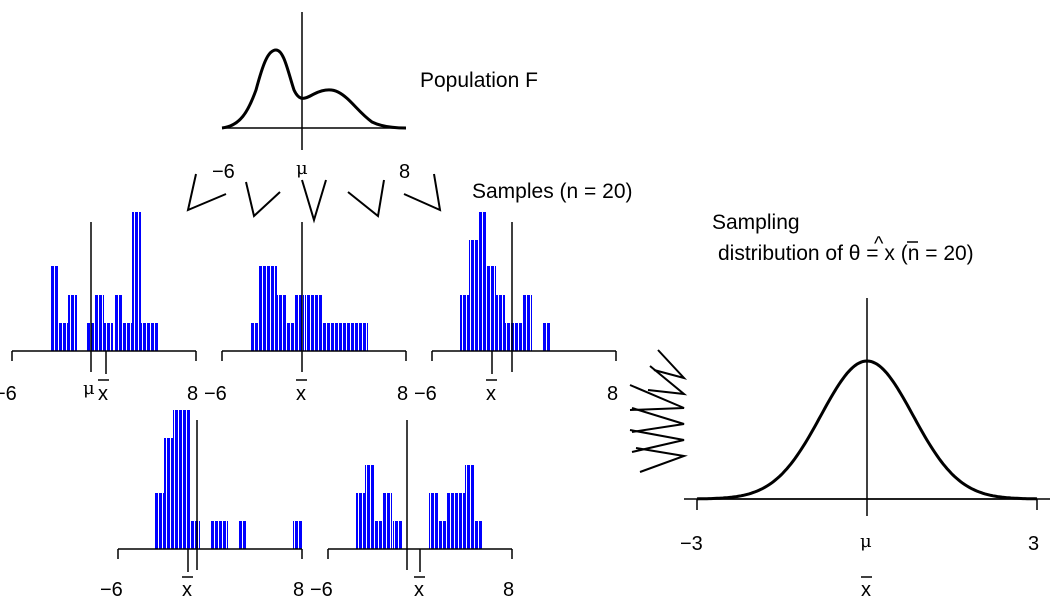 The width and height of the screenshot is (1050, 600). I want to click on sampling-density-curve, so click(867, 430).